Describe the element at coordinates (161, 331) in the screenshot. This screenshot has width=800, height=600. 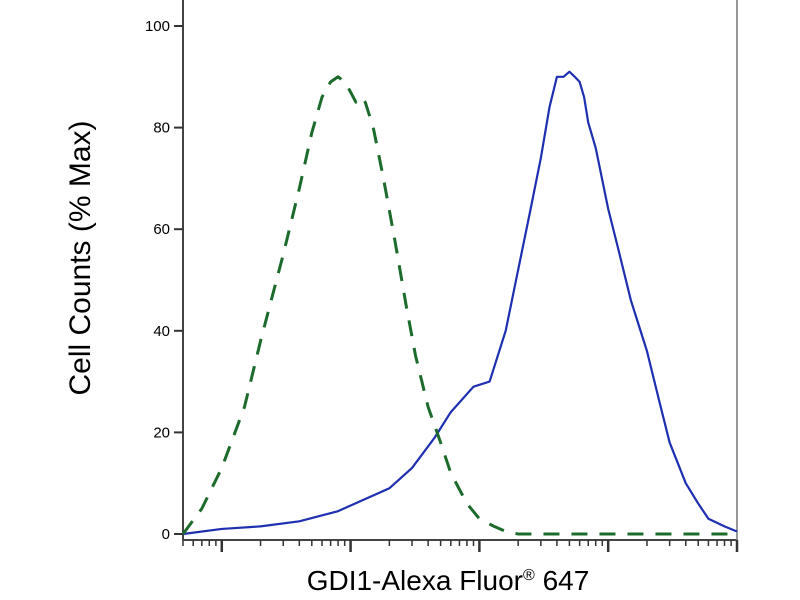
I see `y-tick-label: 40` at that location.